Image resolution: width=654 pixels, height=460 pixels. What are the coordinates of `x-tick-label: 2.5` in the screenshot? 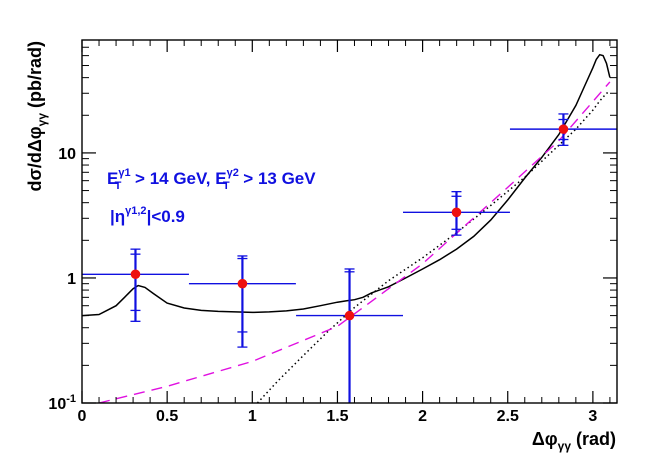 It's located at (508, 416).